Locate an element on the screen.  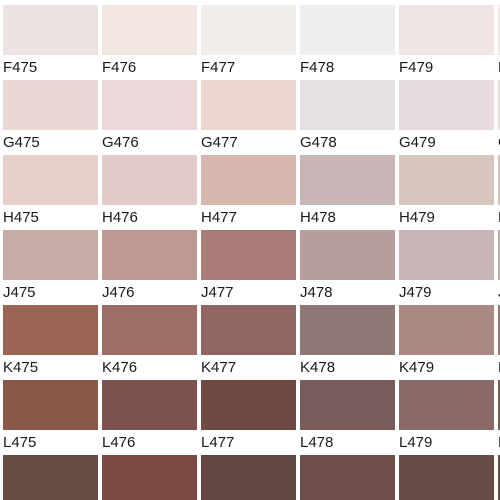
color-swatch-cell: G475 is located at coordinates (50, 116).